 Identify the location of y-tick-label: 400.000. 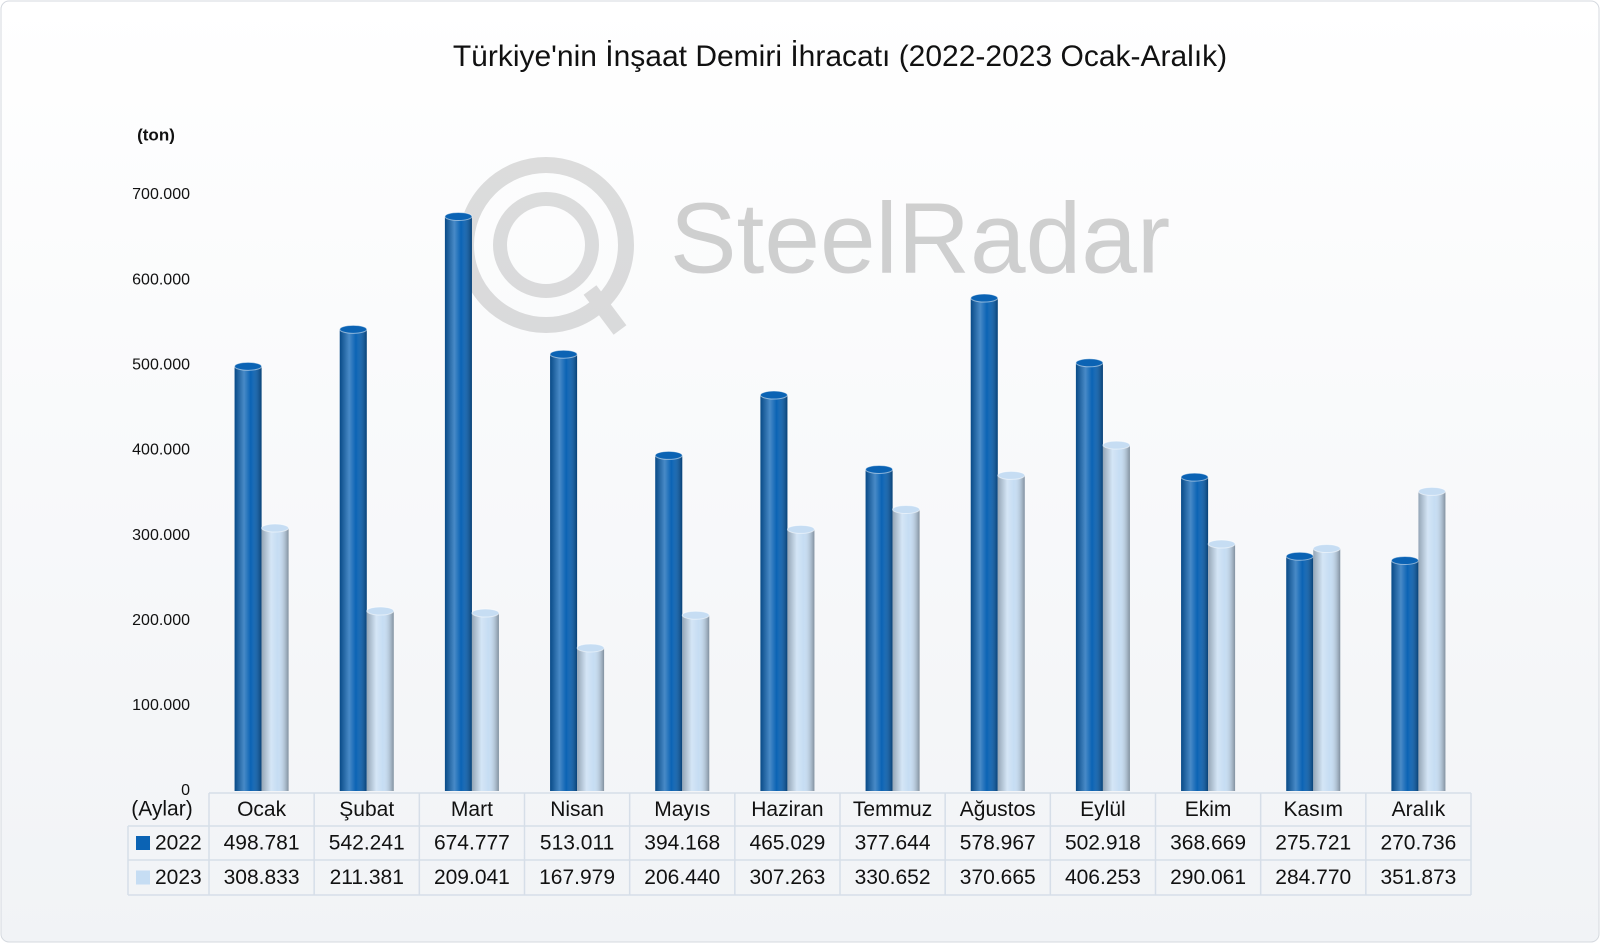
(161, 450).